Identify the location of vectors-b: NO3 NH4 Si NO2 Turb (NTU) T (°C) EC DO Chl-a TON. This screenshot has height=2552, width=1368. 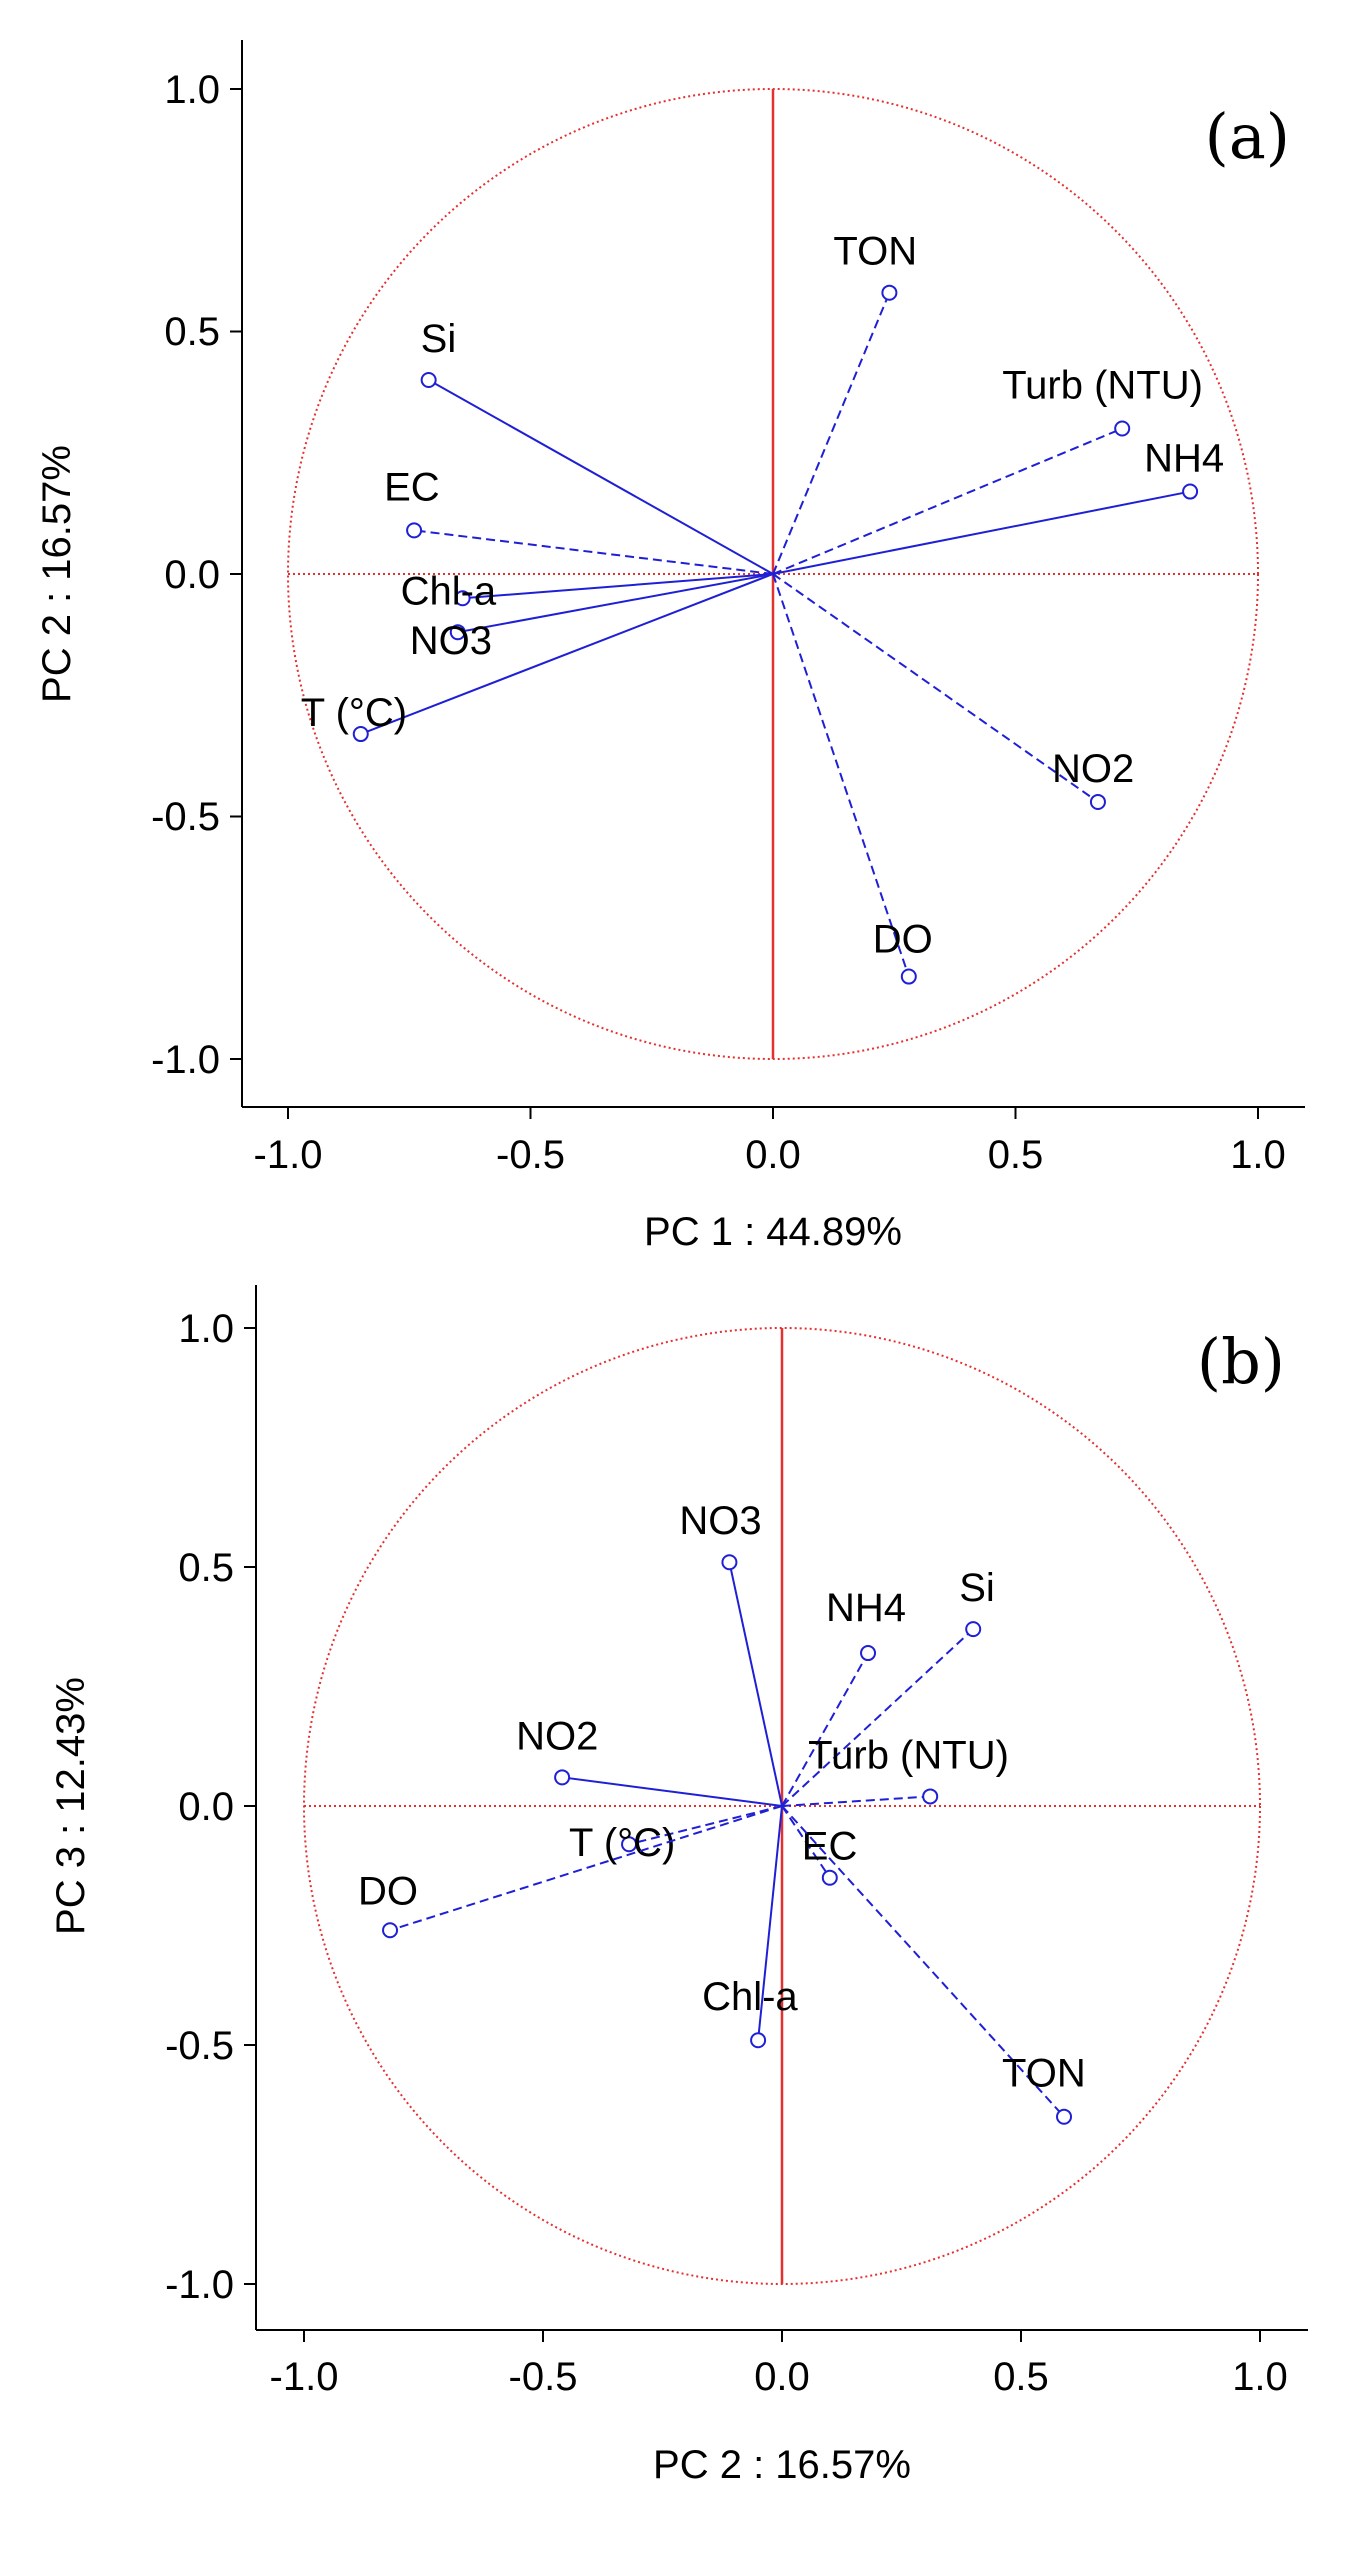
(722, 1812).